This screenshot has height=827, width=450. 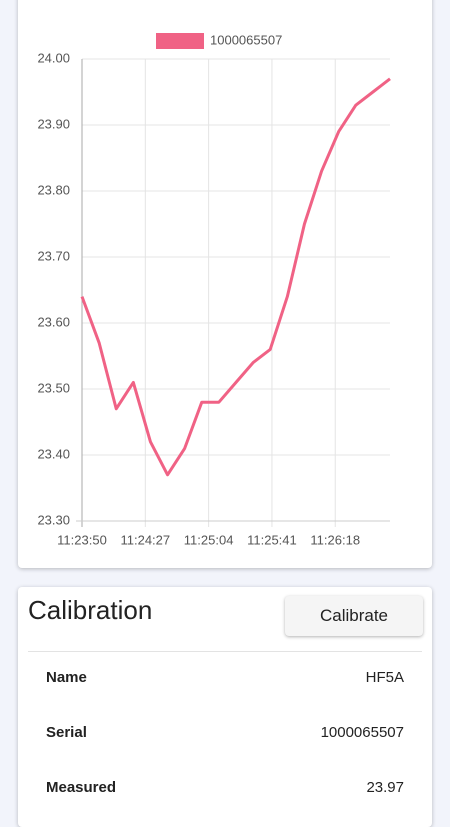 I want to click on y-tick-label: 23.90, so click(x=53, y=123).